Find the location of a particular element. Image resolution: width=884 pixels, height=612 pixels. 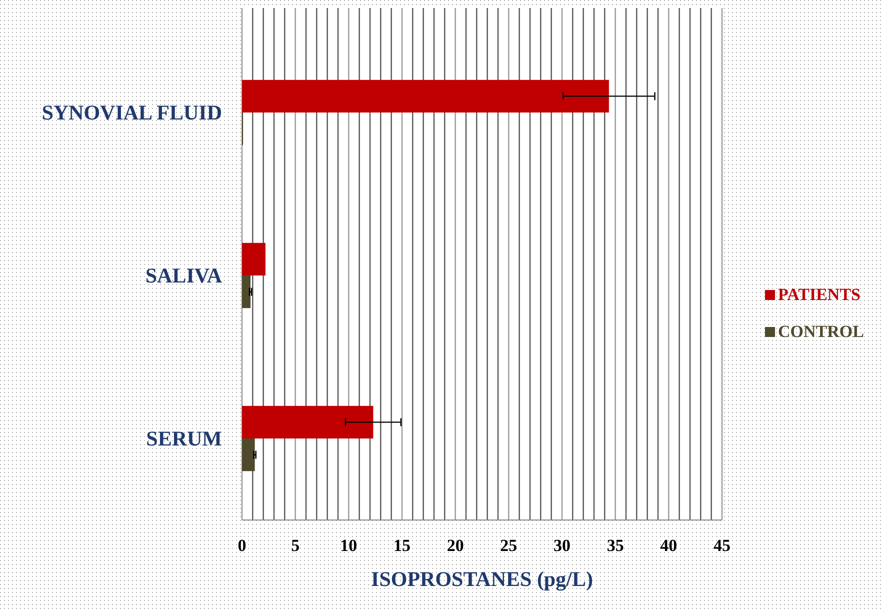

x-tick-label: 10 is located at coordinates (349, 545).